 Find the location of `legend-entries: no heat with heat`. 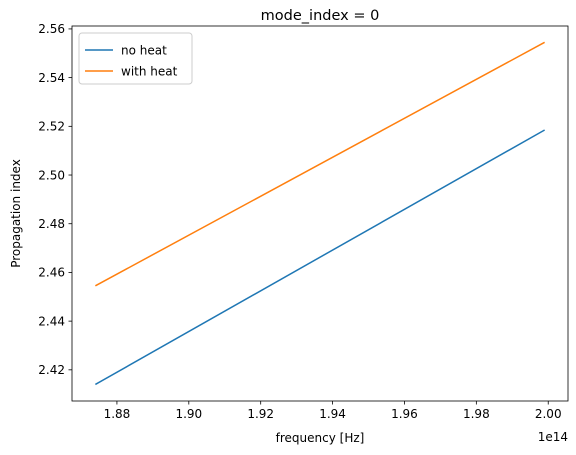

legend-entries: no heat with heat is located at coordinates (131, 60).